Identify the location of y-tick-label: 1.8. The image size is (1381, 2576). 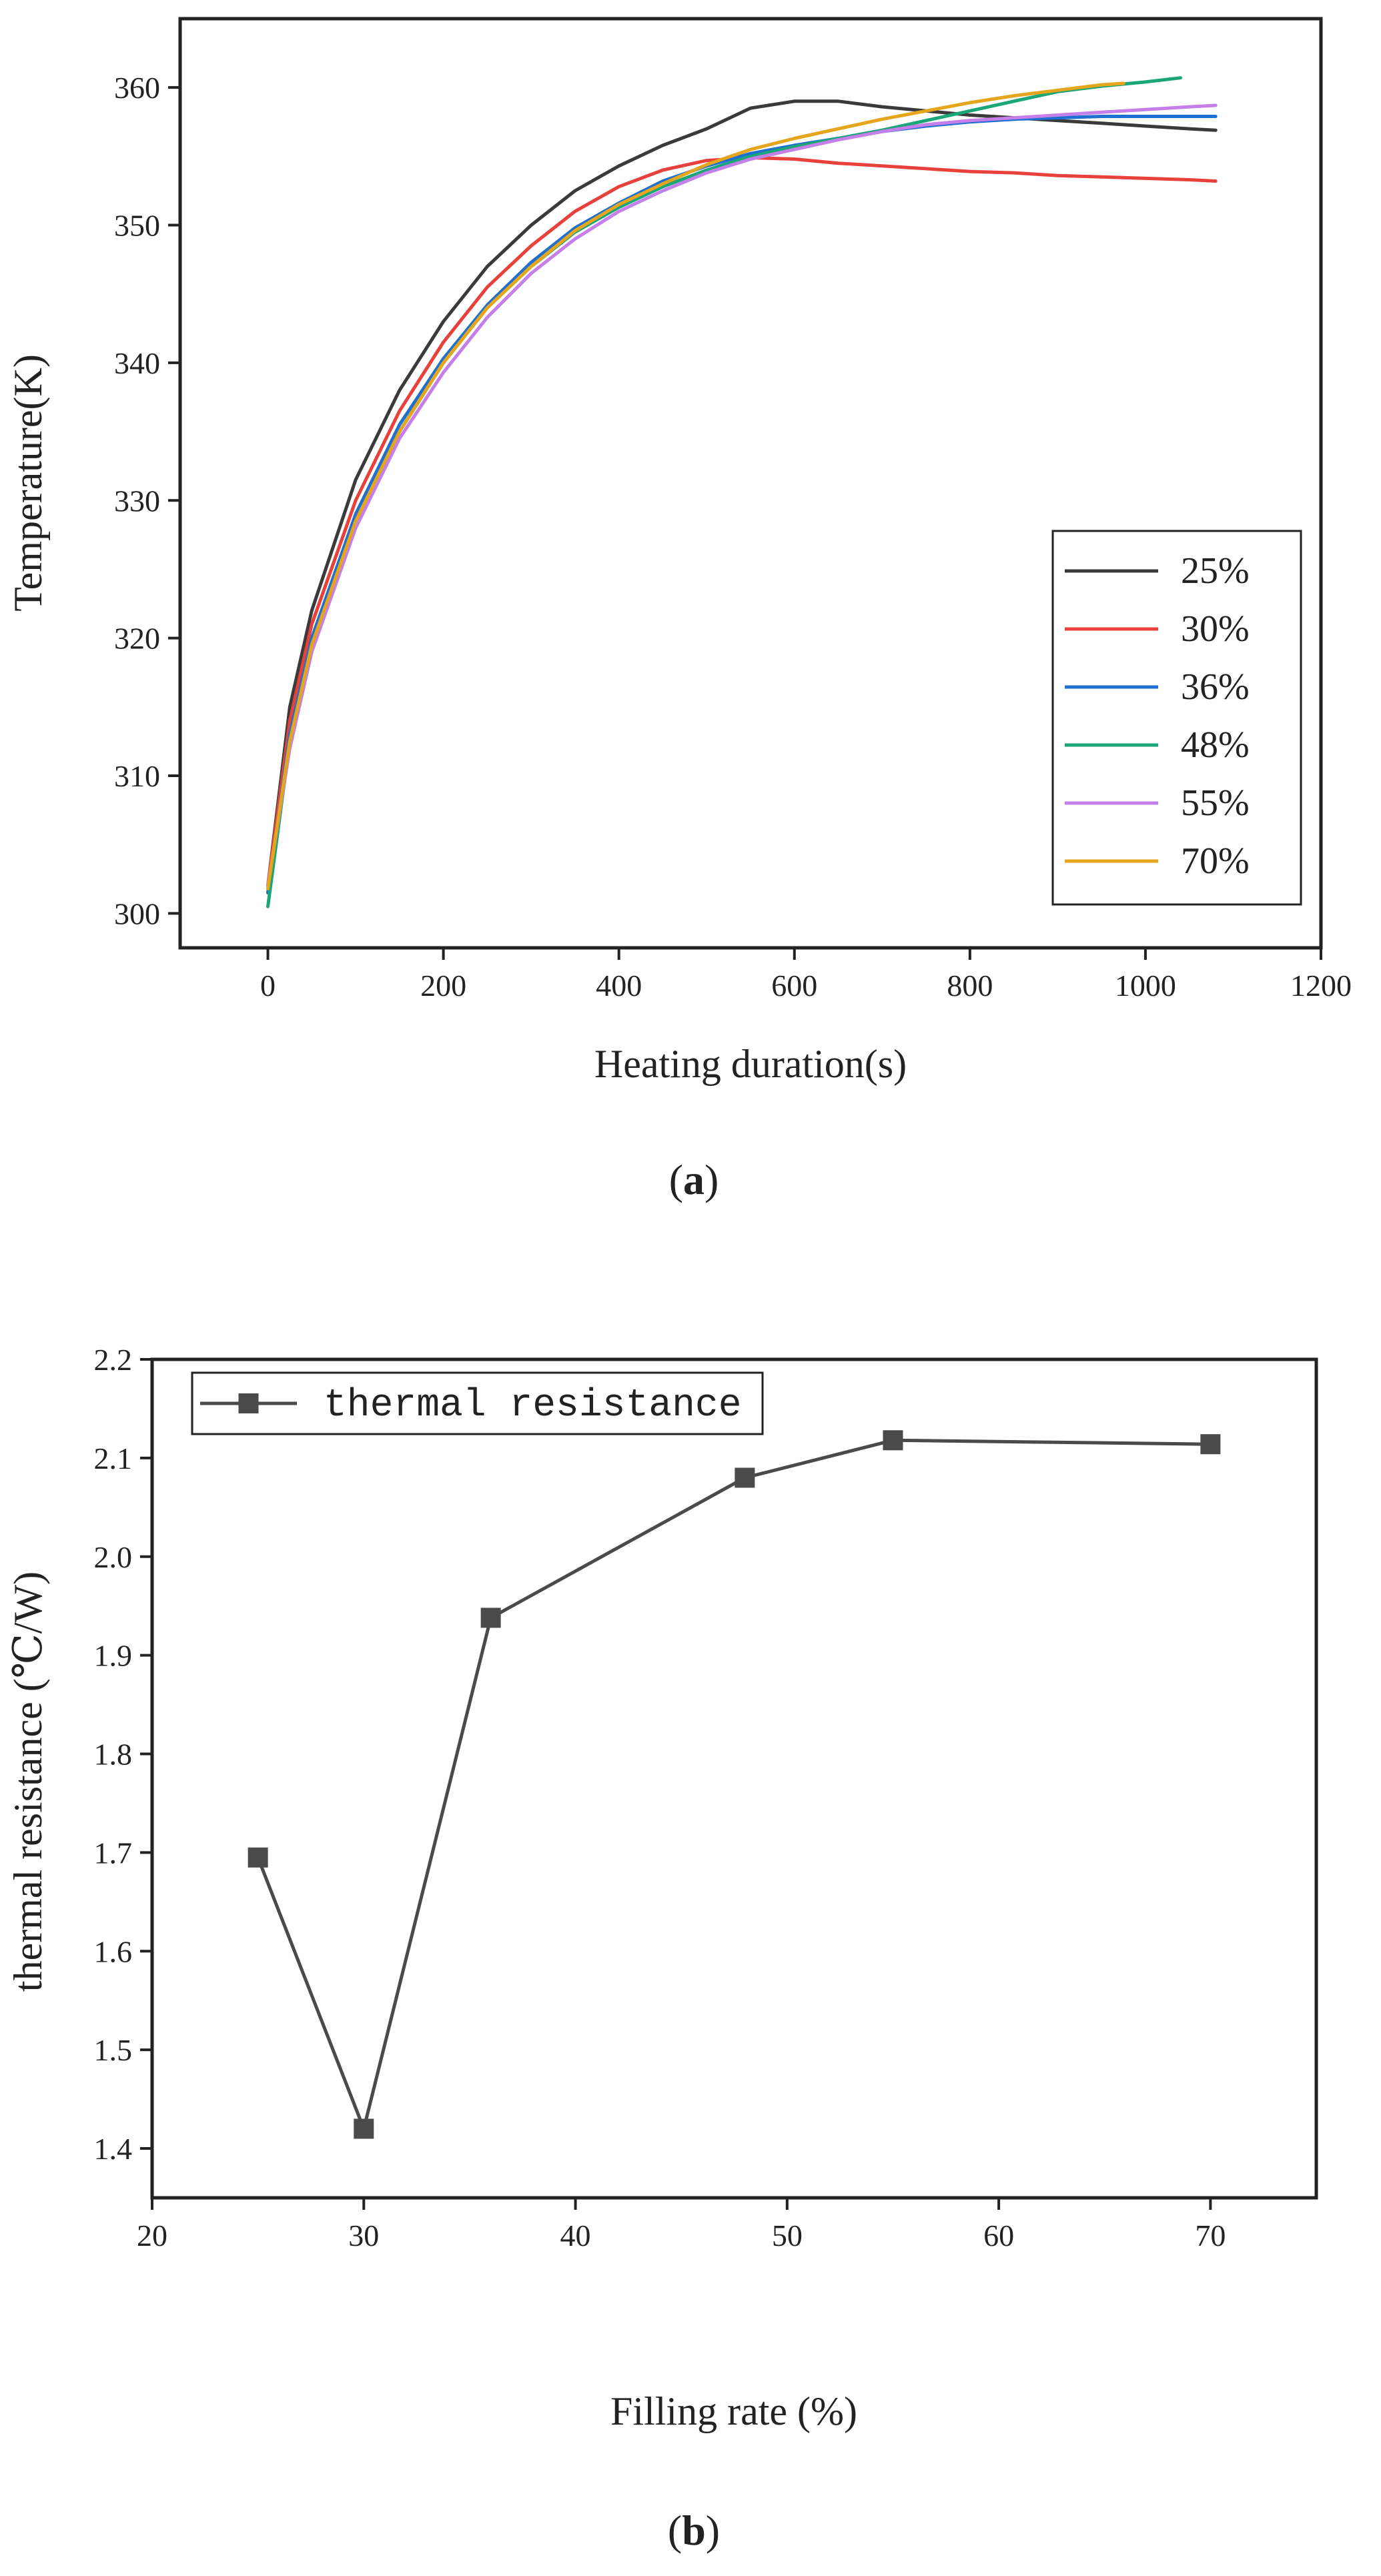
(113, 1755).